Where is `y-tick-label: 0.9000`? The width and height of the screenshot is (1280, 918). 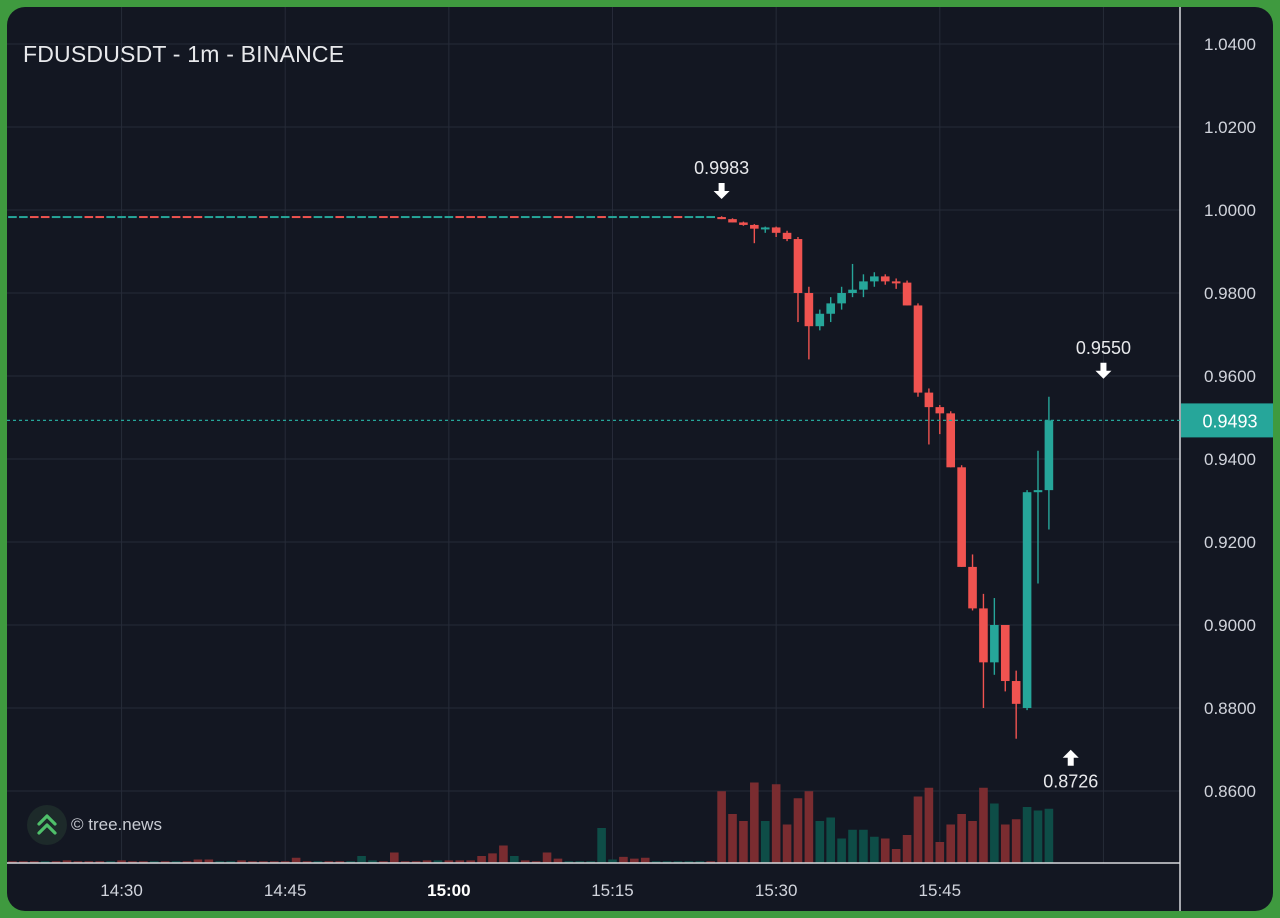 y-tick-label: 0.9000 is located at coordinates (1230, 625).